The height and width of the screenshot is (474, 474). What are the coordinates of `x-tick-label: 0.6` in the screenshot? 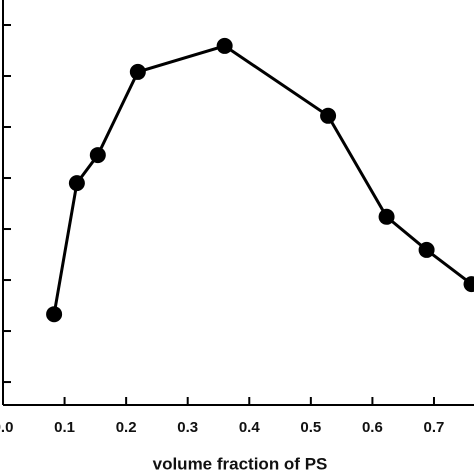 It's located at (372, 427).